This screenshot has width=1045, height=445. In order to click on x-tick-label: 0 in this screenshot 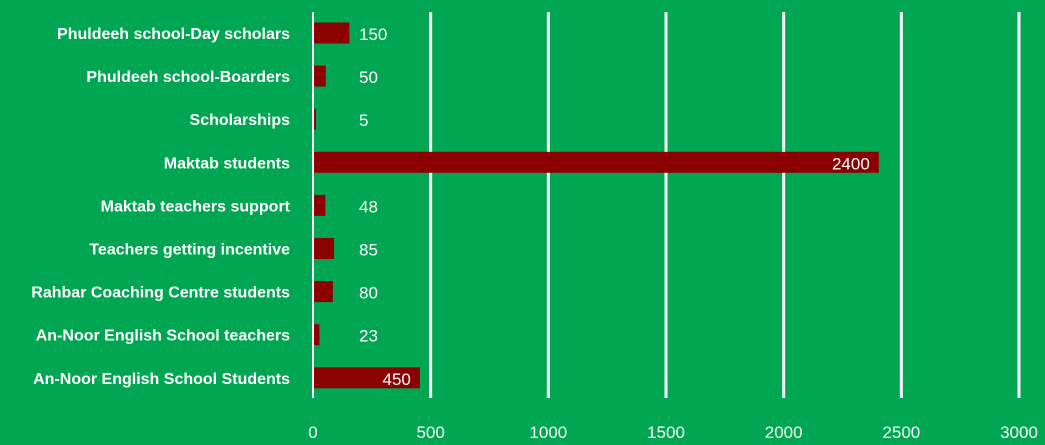, I will do `click(312, 432)`.